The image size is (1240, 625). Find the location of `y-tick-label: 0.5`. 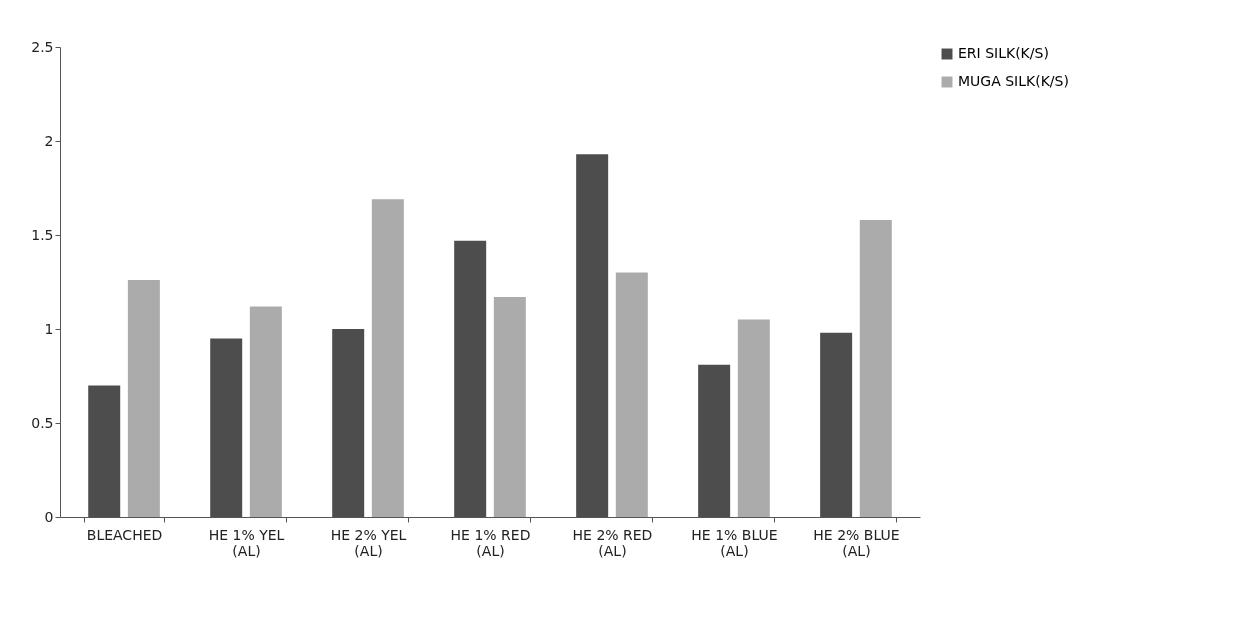

y-tick-label: 0.5 is located at coordinates (42, 422).